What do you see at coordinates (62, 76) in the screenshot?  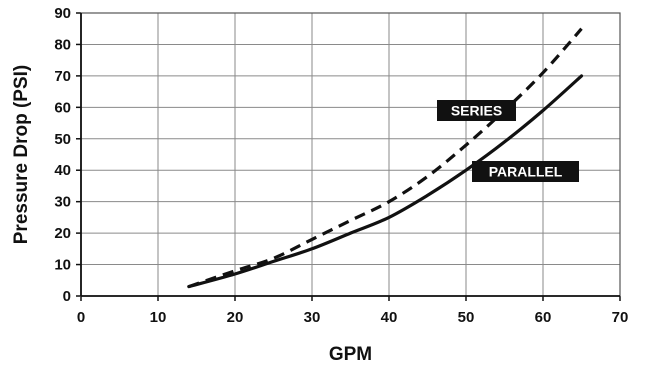 I see `y-tick-label: 70` at bounding box center [62, 76].